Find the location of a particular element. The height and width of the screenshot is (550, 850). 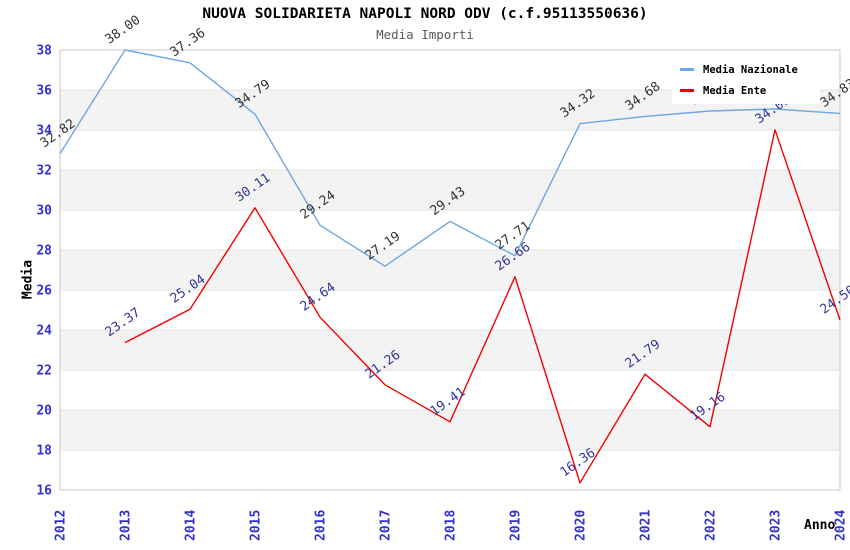

x-tick-label: 2024 is located at coordinates (841, 525).